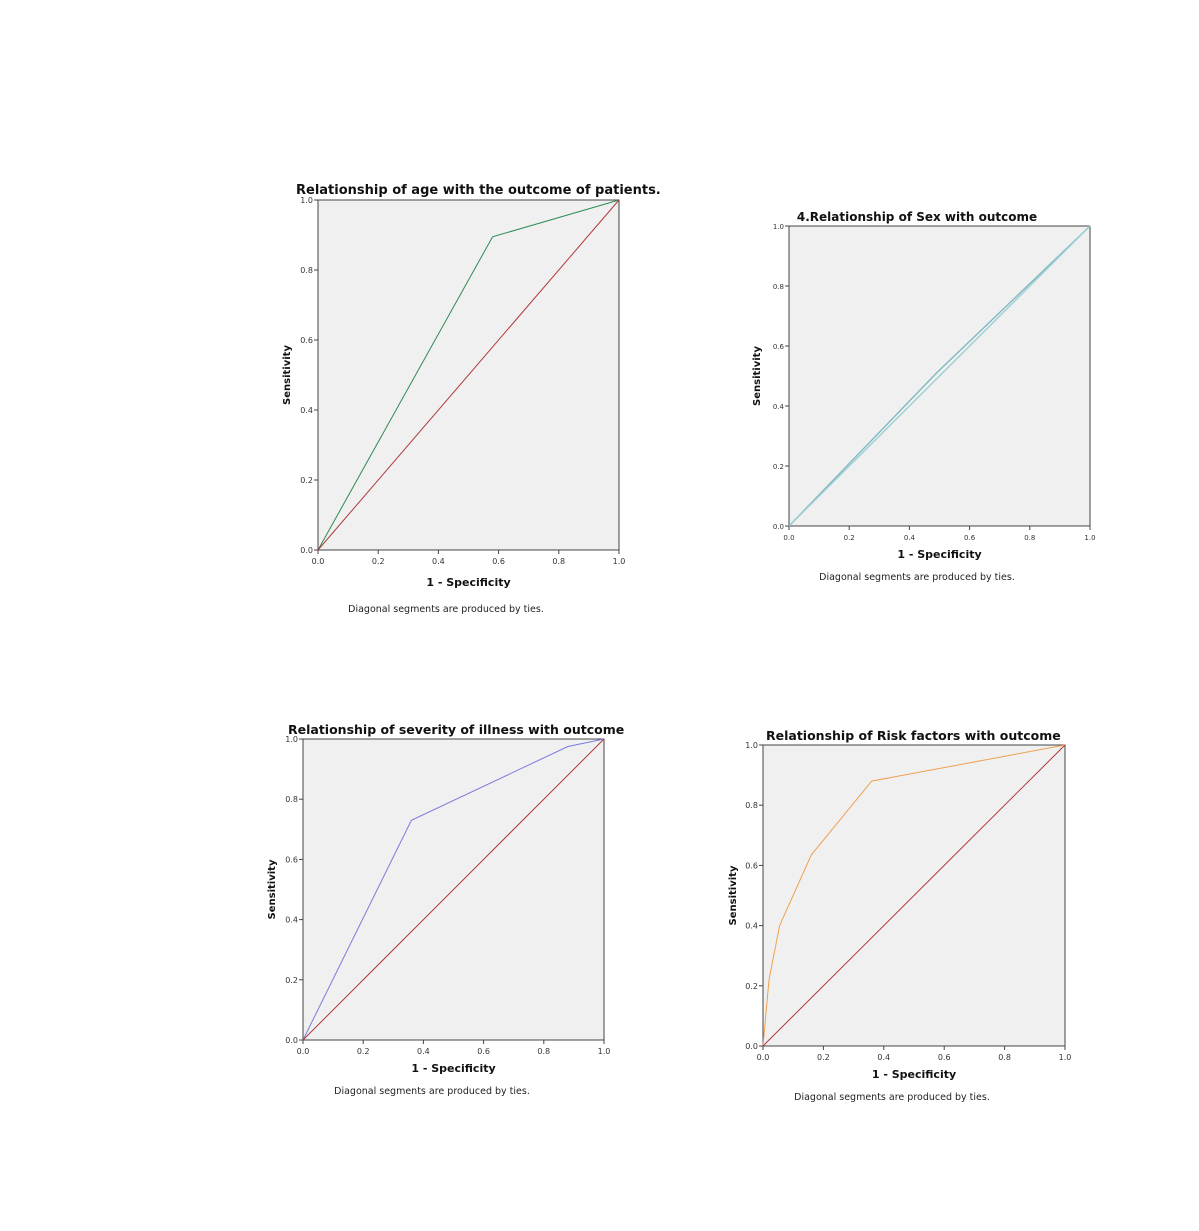  Describe the element at coordinates (306, 340) in the screenshot. I see `chart-0-y-tick-label-3: 0.6` at that location.